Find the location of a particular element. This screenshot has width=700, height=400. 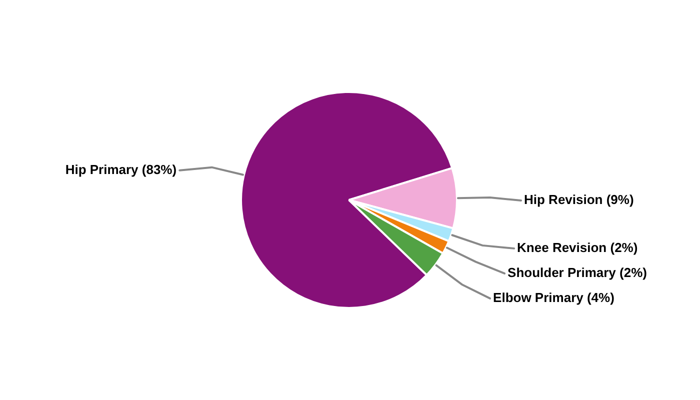

slice-label: Elbow Primary (4%) is located at coordinates (553, 298).